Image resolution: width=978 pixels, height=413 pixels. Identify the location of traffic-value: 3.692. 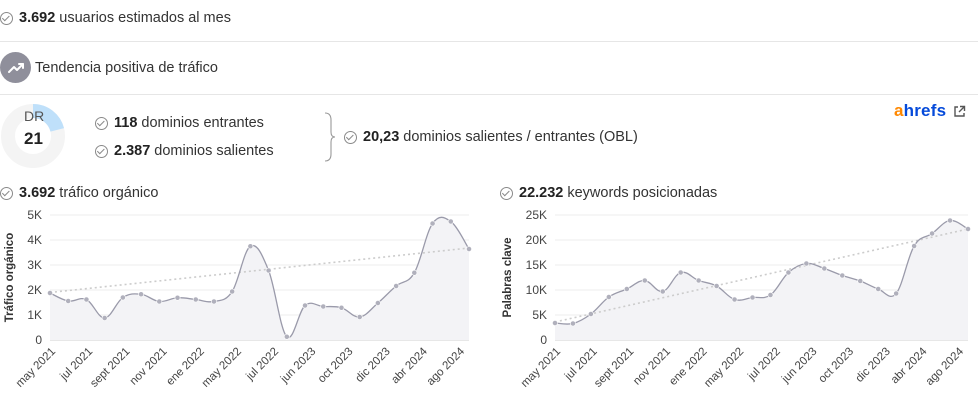
(37, 193).